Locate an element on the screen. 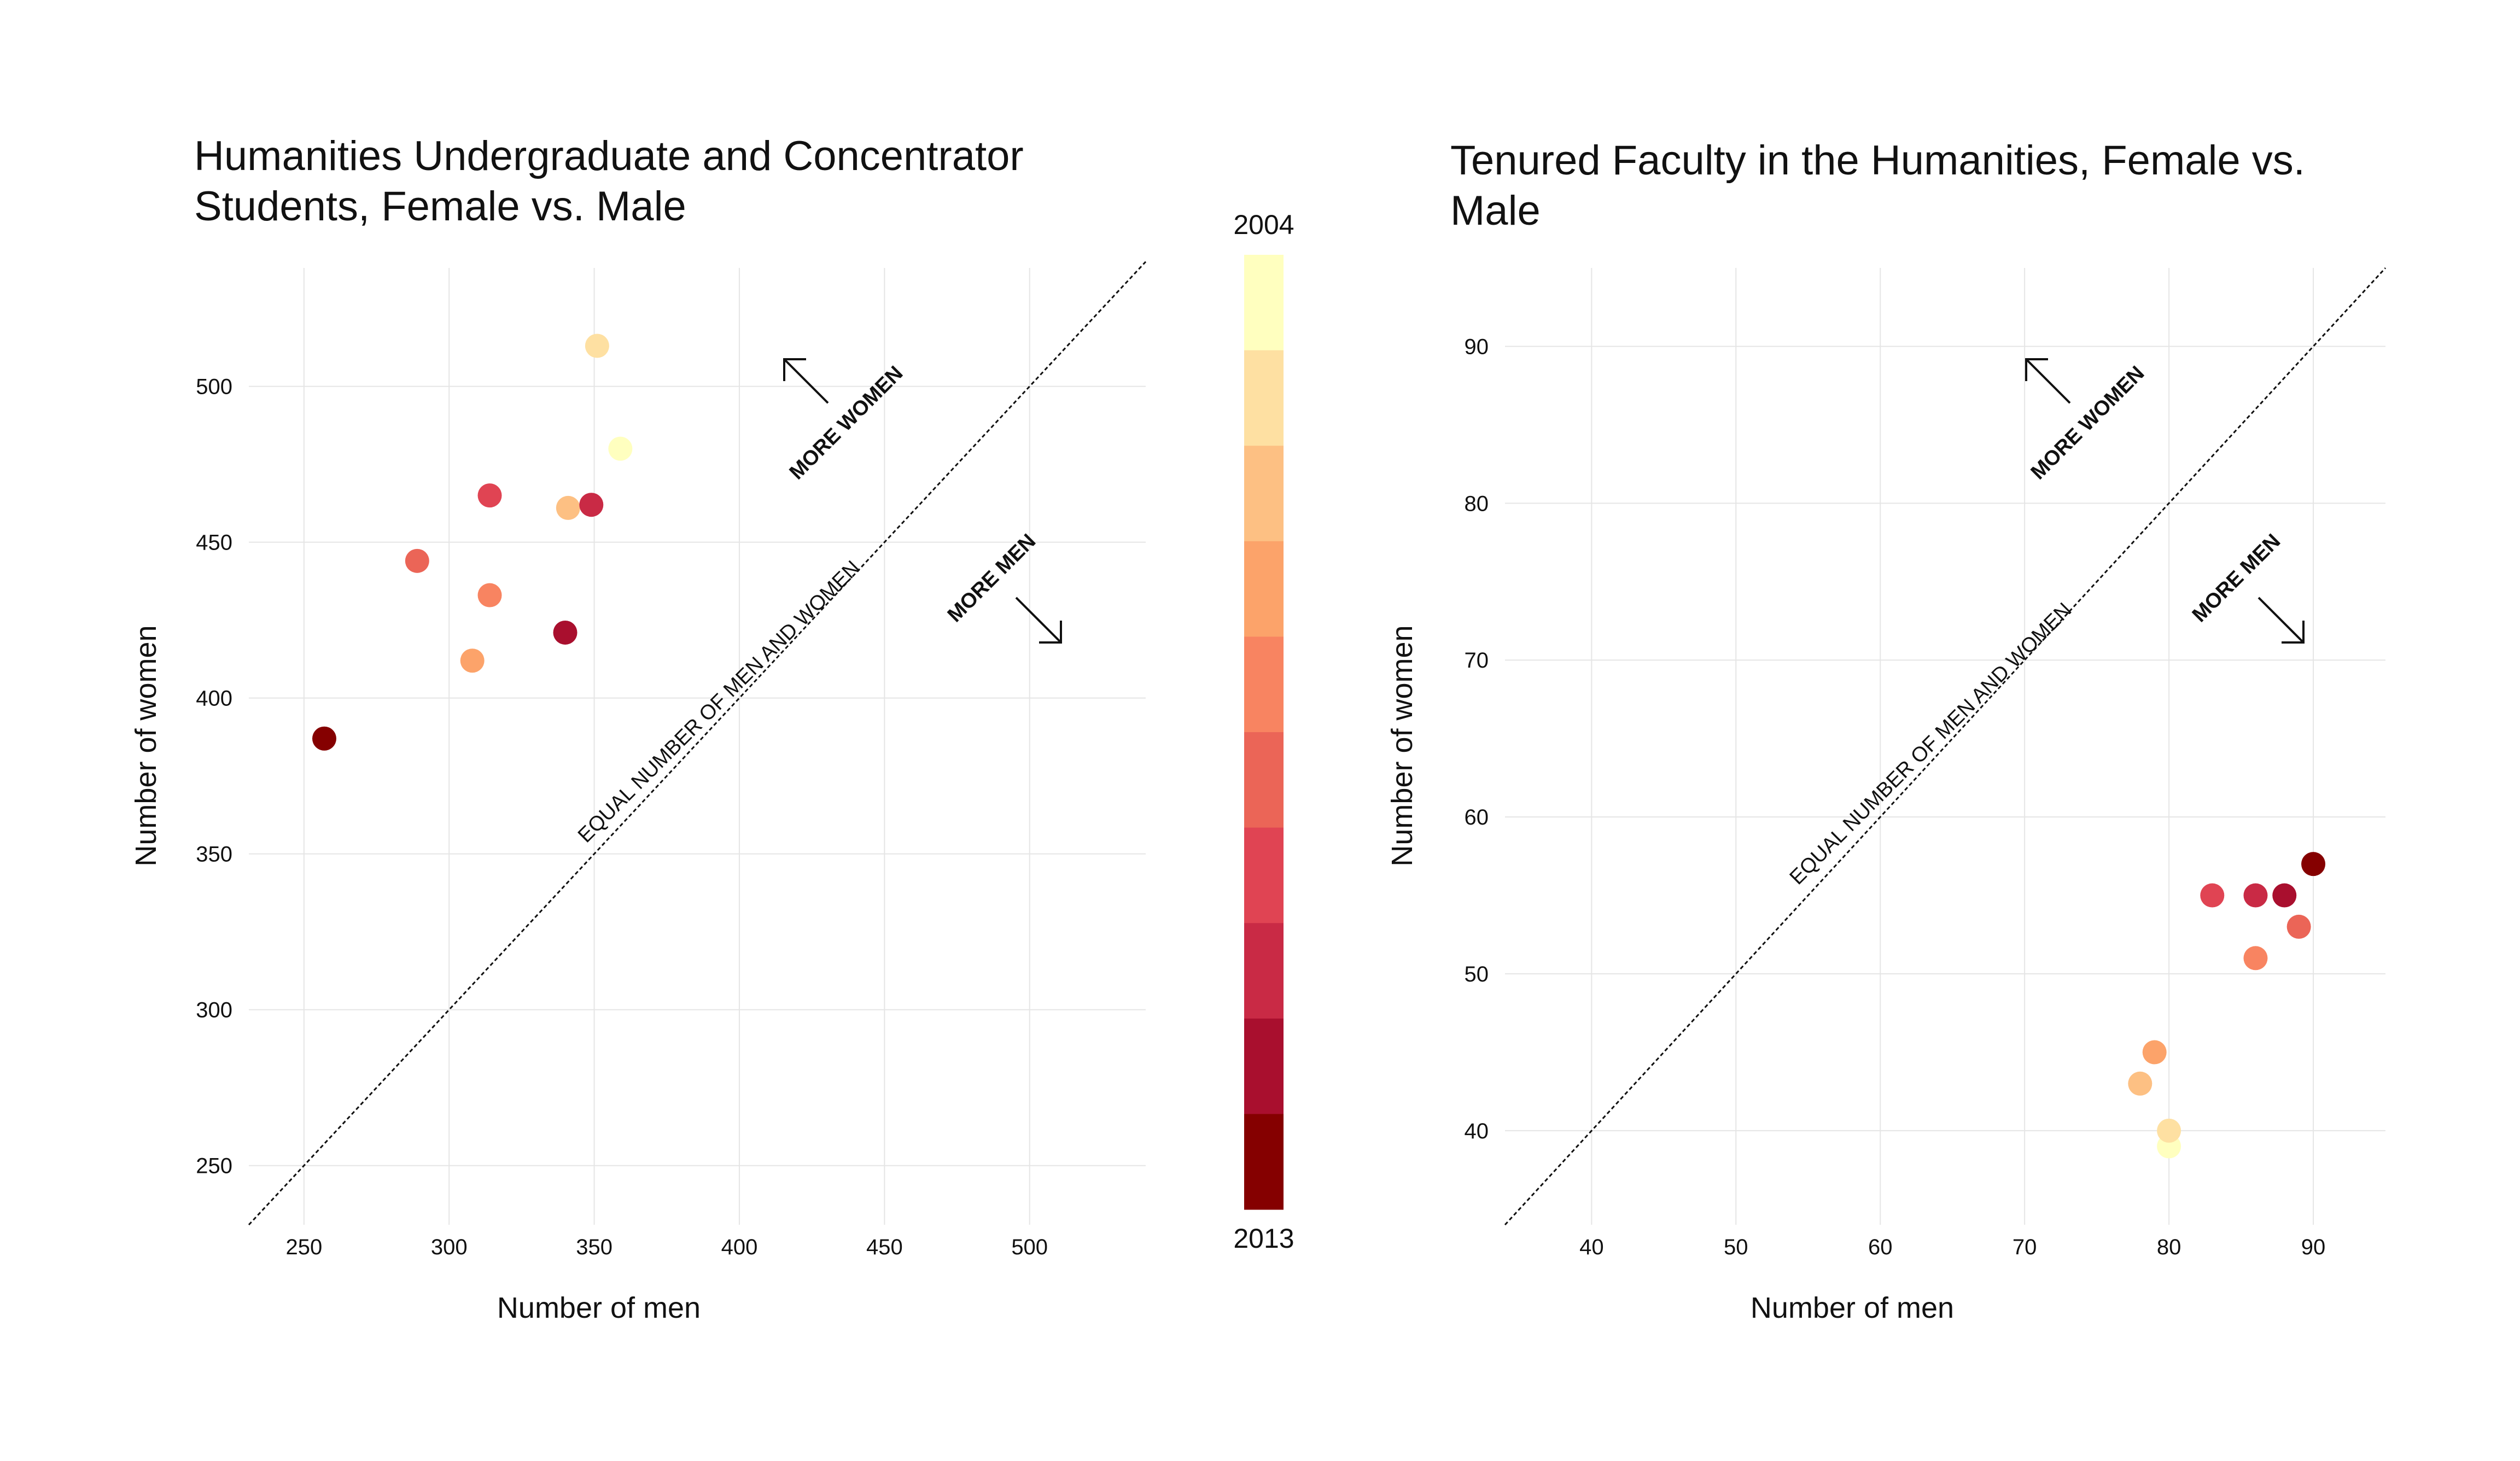  colorbar-bottom-label: 2013 is located at coordinates (1263, 1238).